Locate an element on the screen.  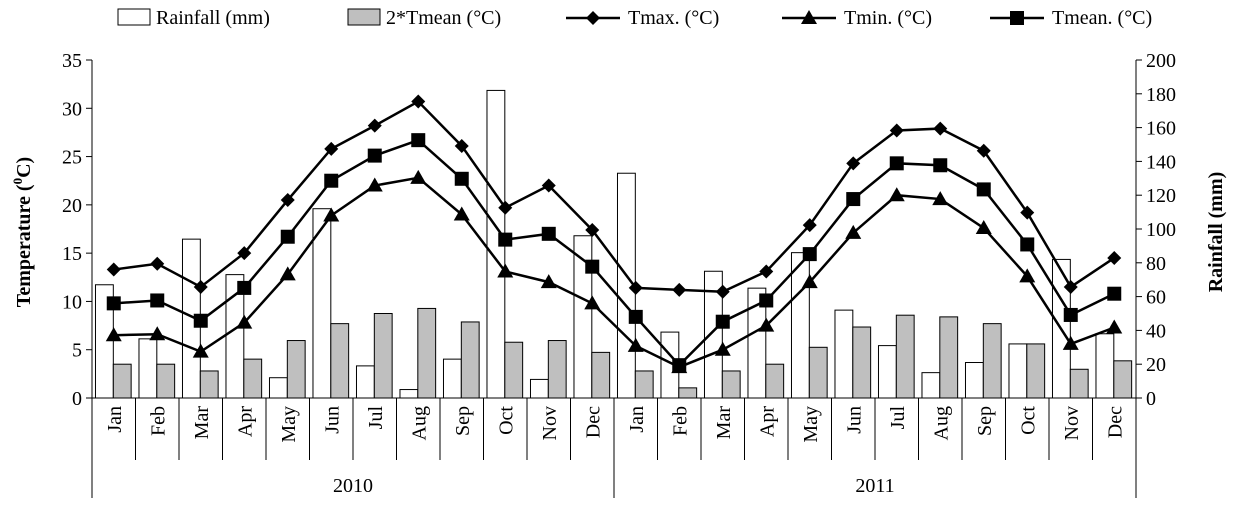
x-tick-label-20: Sep is located at coordinates (985, 421).